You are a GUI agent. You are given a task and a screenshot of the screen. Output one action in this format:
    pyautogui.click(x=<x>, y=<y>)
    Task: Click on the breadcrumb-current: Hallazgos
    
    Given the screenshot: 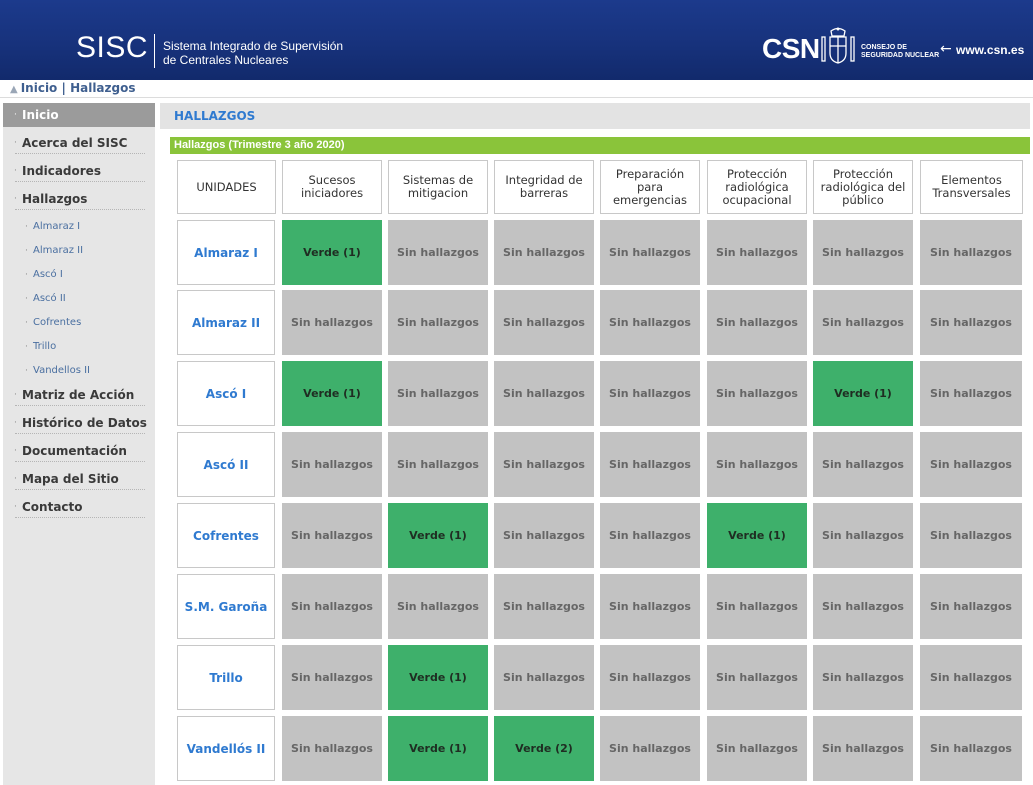 What is the action you would take?
    pyautogui.click(x=103, y=88)
    